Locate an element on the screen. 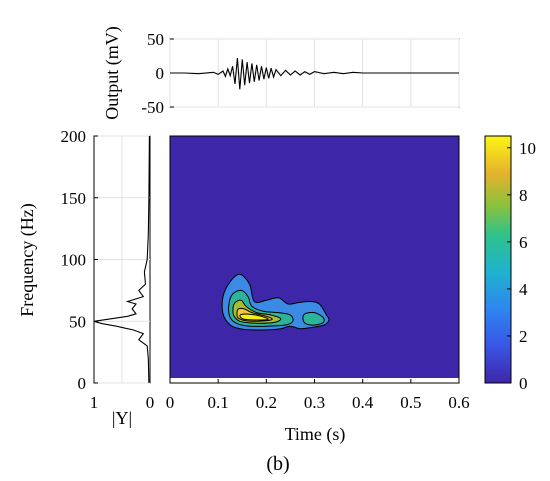 The image size is (550, 481). colorbar-tick-label: 2 is located at coordinates (523, 336).